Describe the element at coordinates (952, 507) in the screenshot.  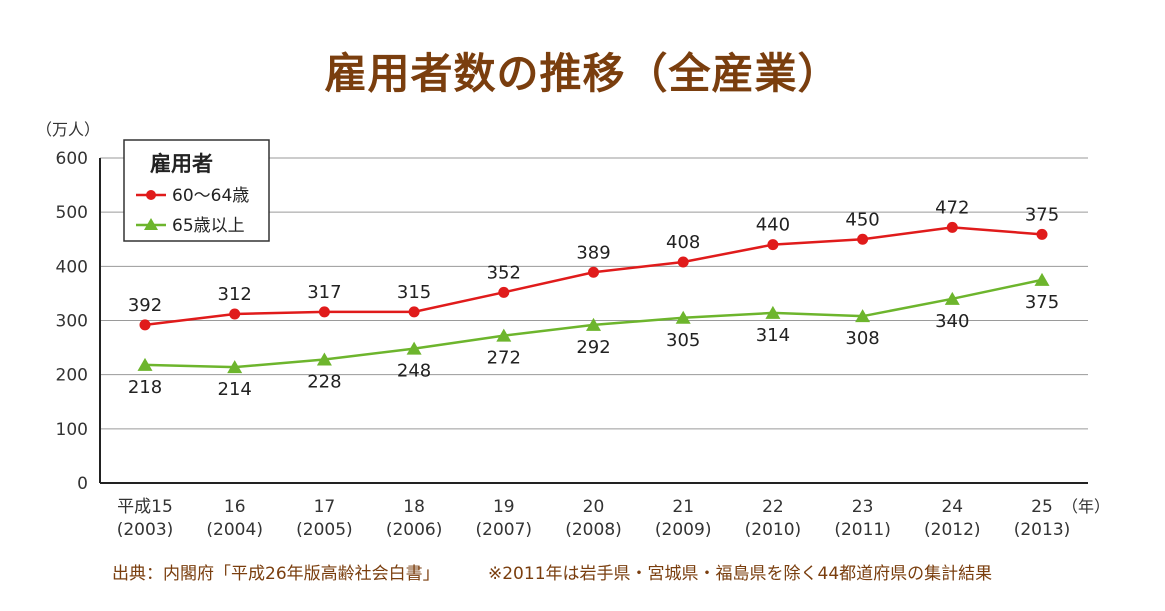
I see `x-tick-label-9: 24` at that location.